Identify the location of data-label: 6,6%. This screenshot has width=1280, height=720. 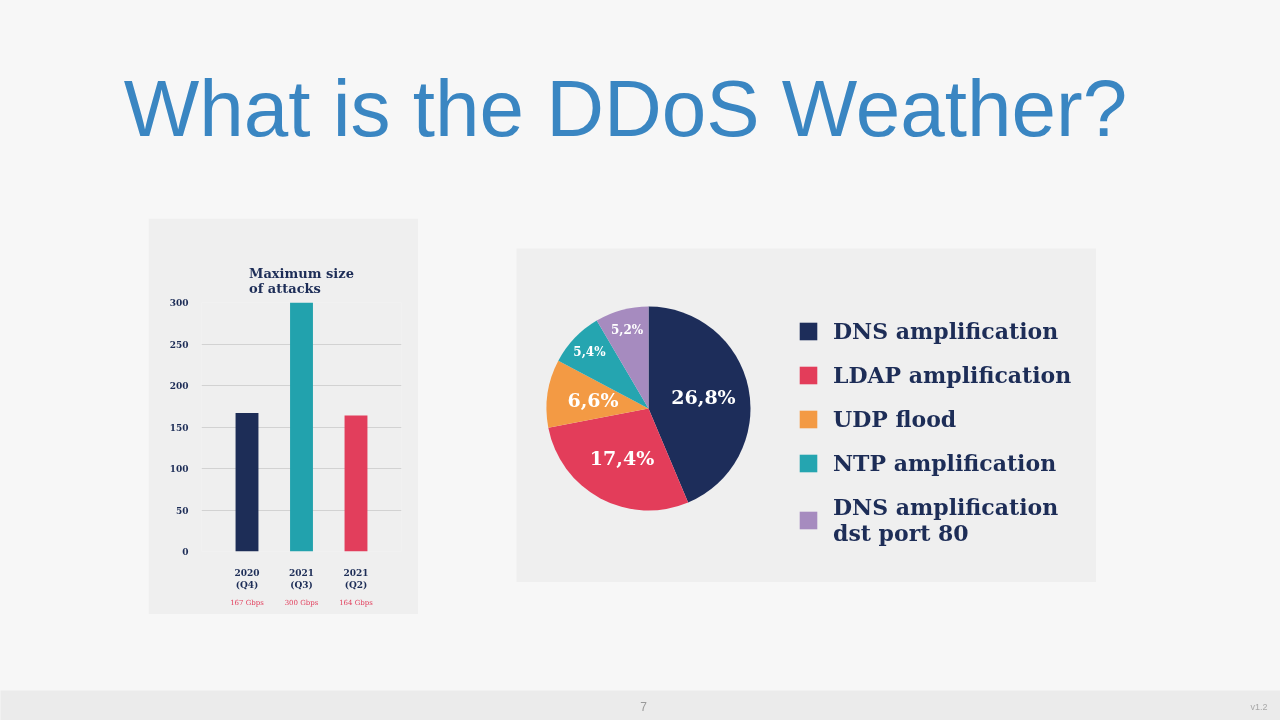
(593, 400).